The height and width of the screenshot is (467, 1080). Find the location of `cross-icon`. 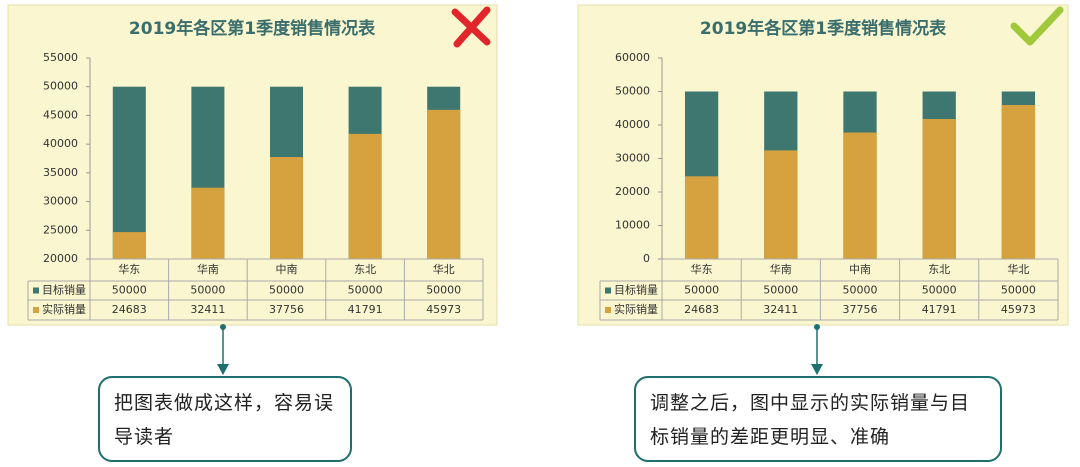

cross-icon is located at coordinates (471, 27).